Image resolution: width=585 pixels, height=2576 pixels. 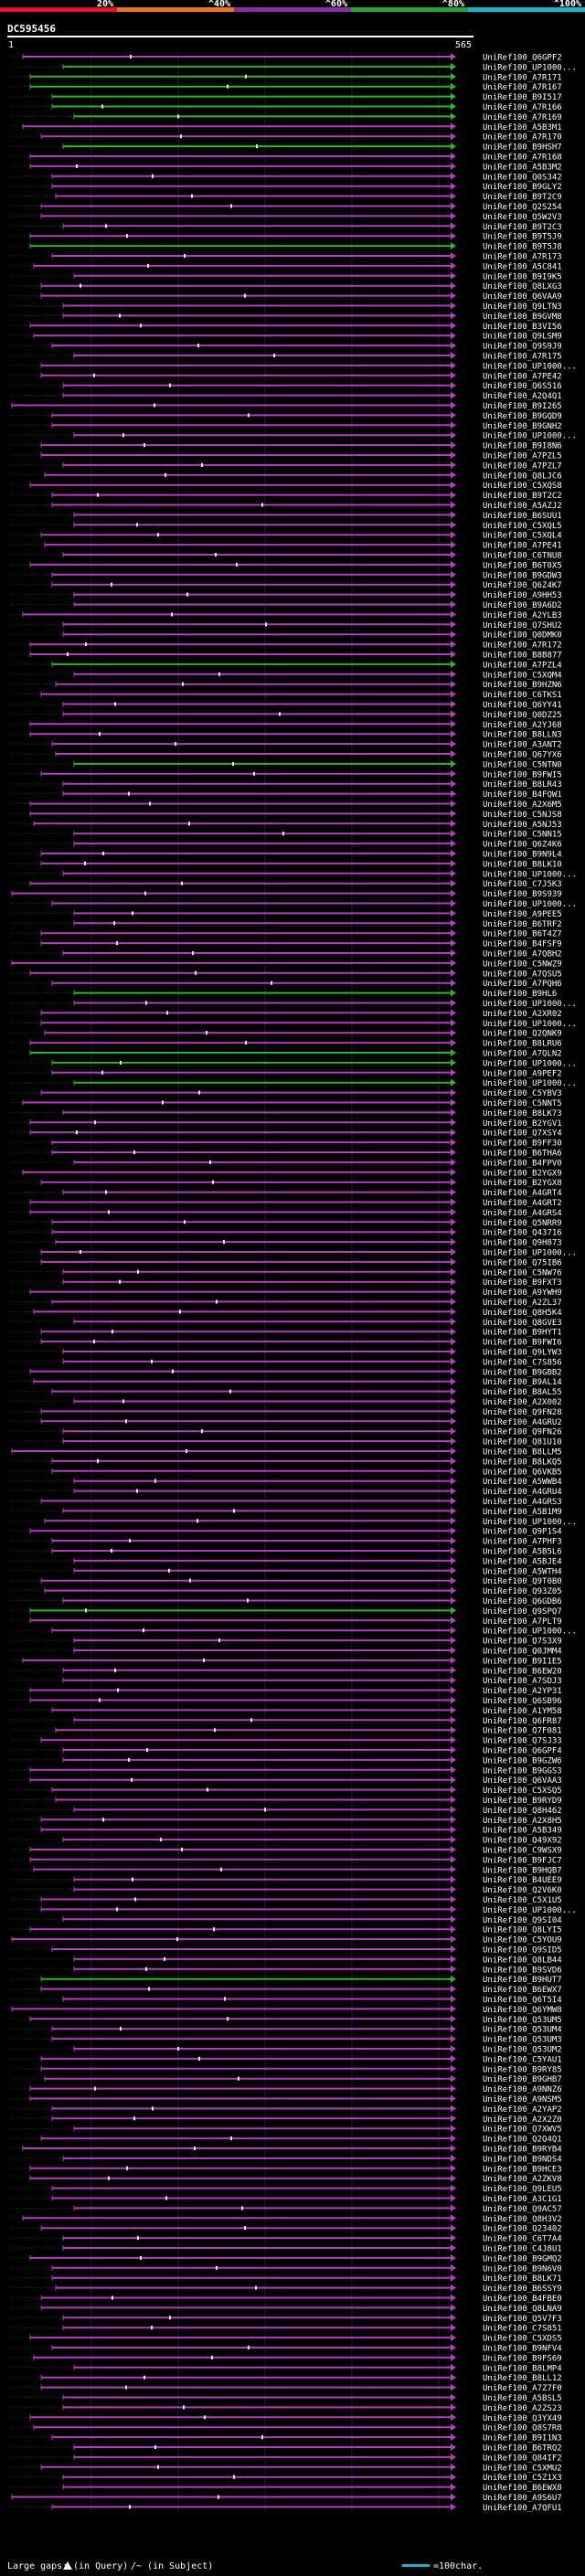 I want to click on hit-label: UniRef100_B8LR43, so click(x=522, y=785).